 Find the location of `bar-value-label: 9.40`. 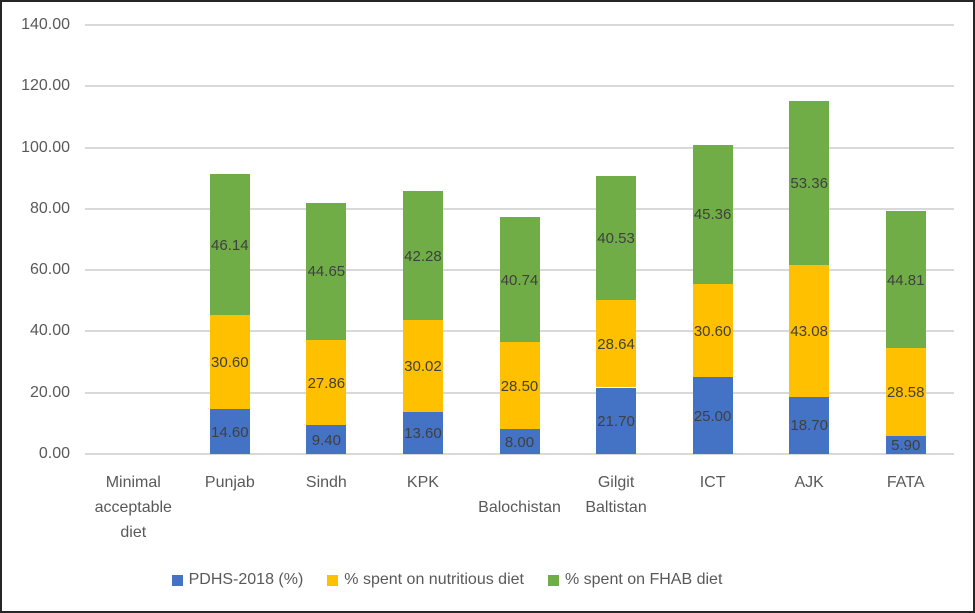

bar-value-label: 9.40 is located at coordinates (326, 440).